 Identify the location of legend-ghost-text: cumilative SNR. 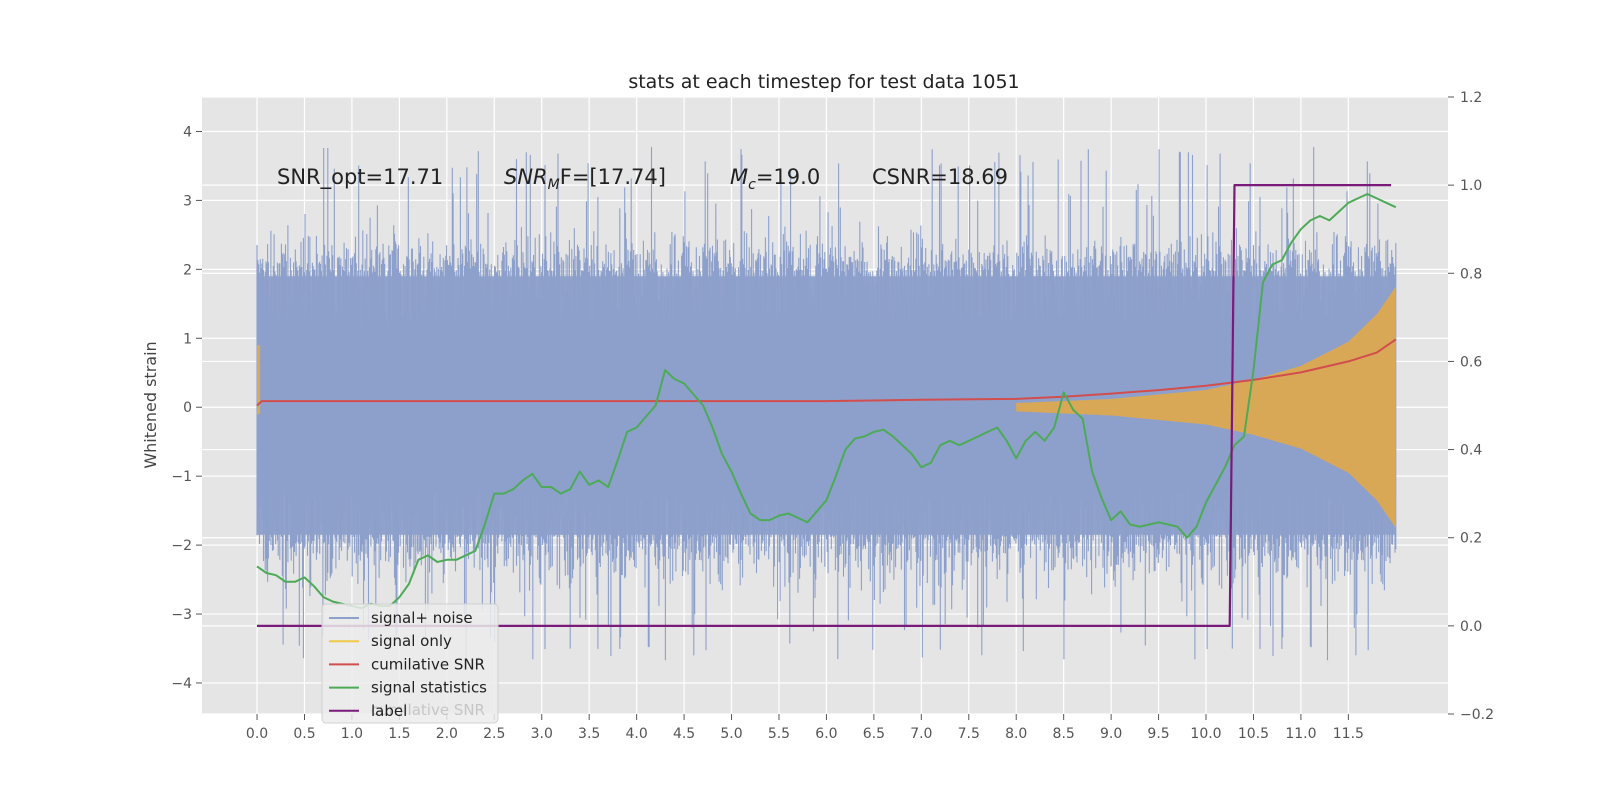
(428, 710).